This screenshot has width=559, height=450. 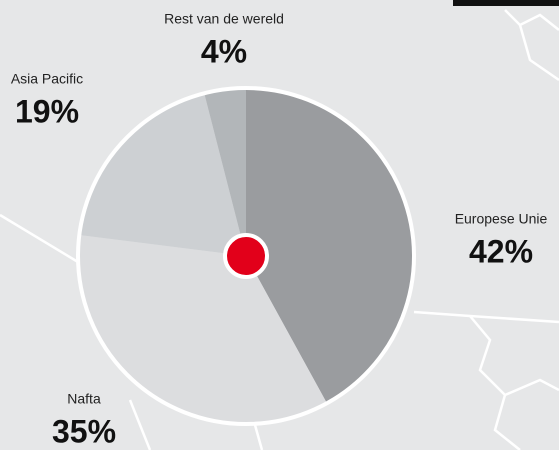 I want to click on slice-name: Asia Pacific, so click(x=47, y=79).